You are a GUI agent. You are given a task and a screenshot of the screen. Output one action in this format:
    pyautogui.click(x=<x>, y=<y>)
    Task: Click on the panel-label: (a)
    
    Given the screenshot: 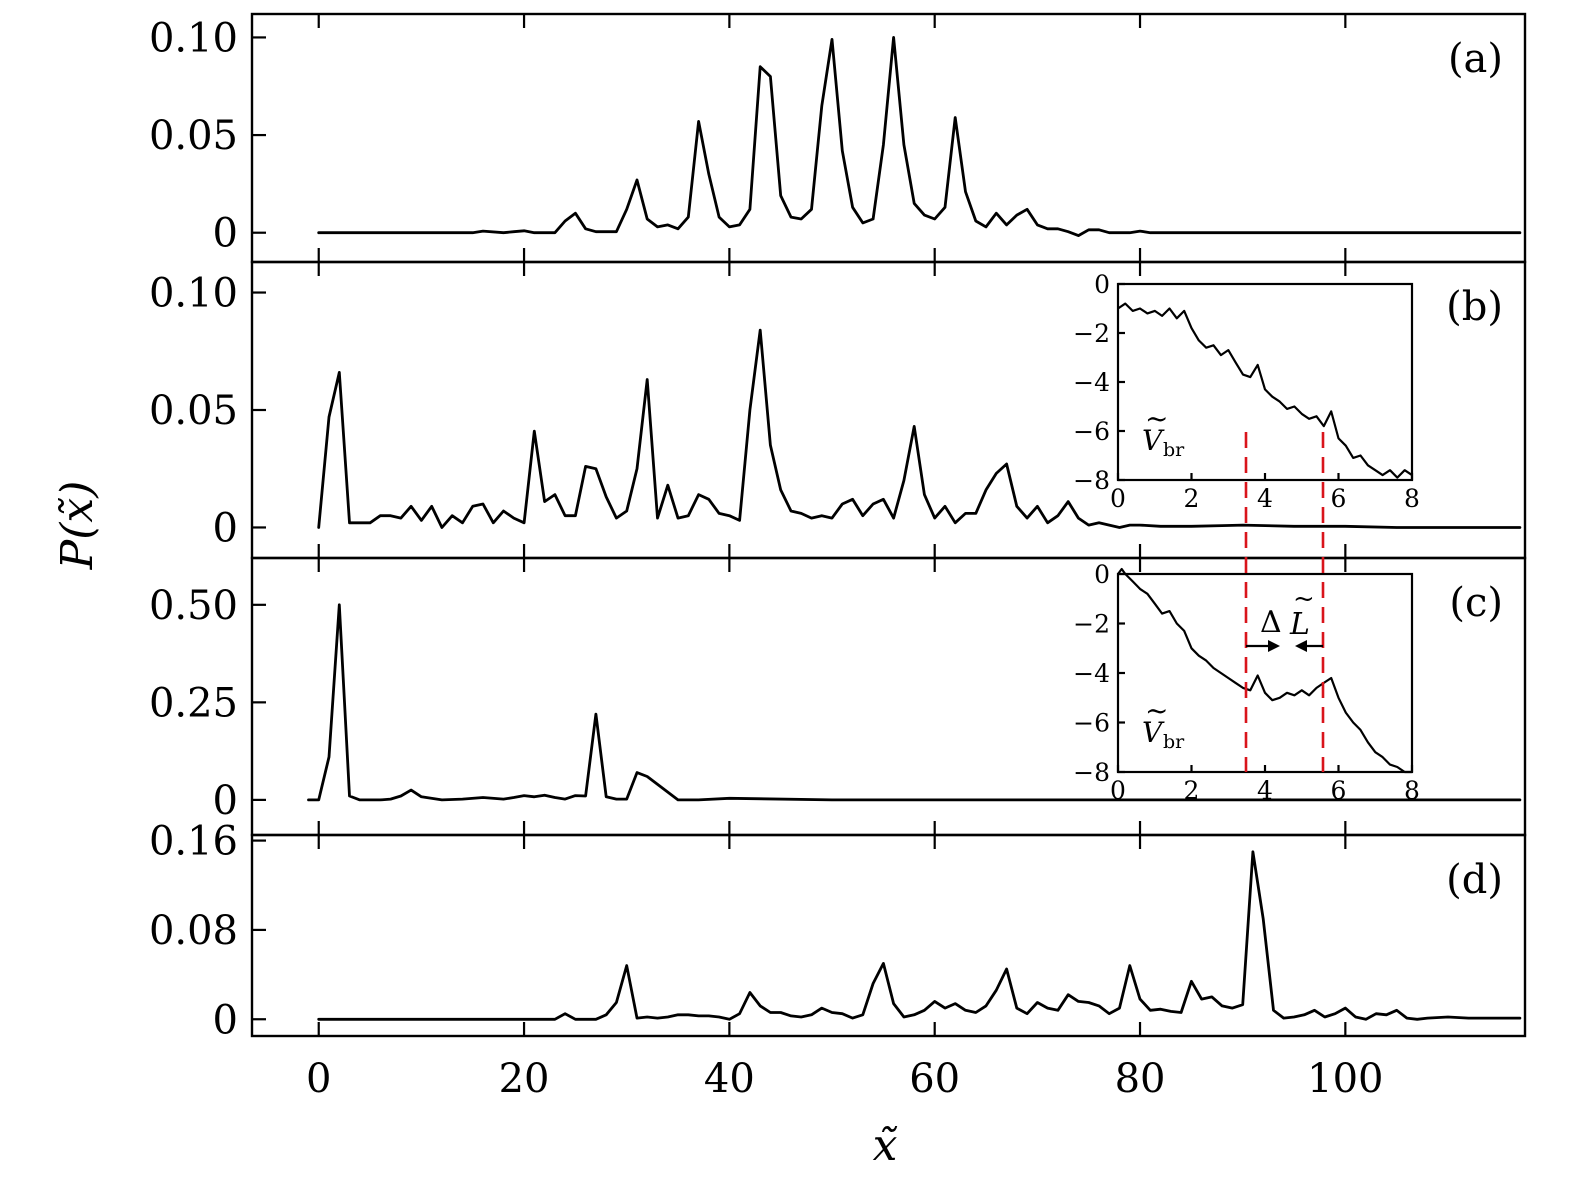 What is the action you would take?
    pyautogui.click(x=1475, y=59)
    